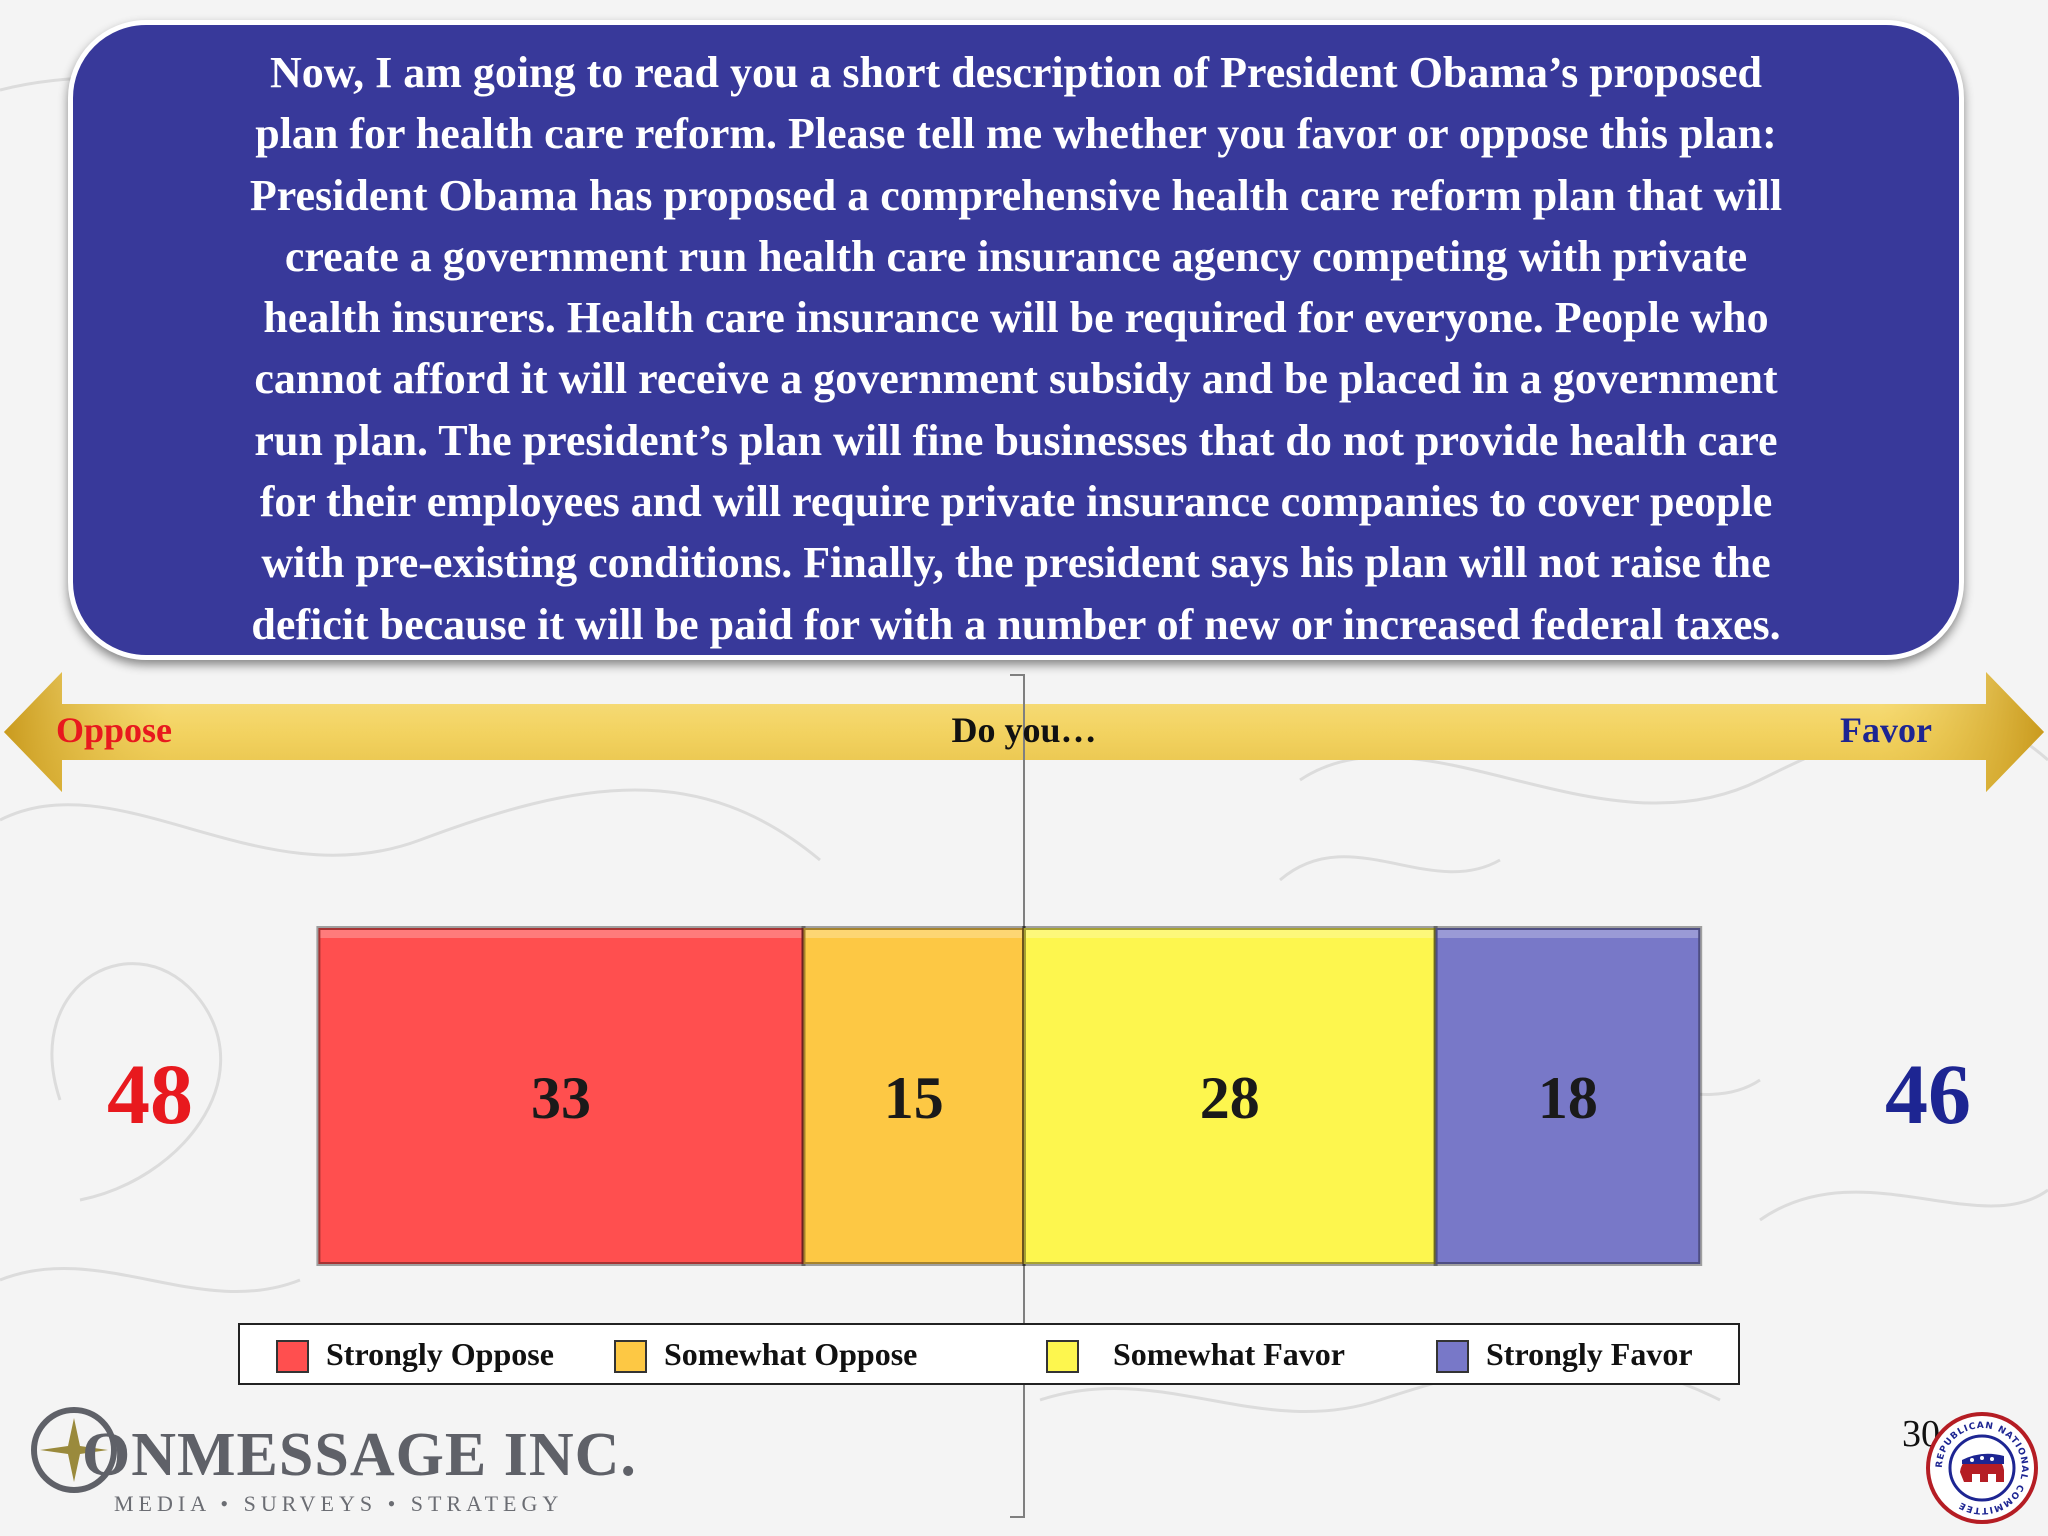 The image size is (2048, 1536). I want to click on legend-swatch-strongly-favor, so click(1452, 1356).